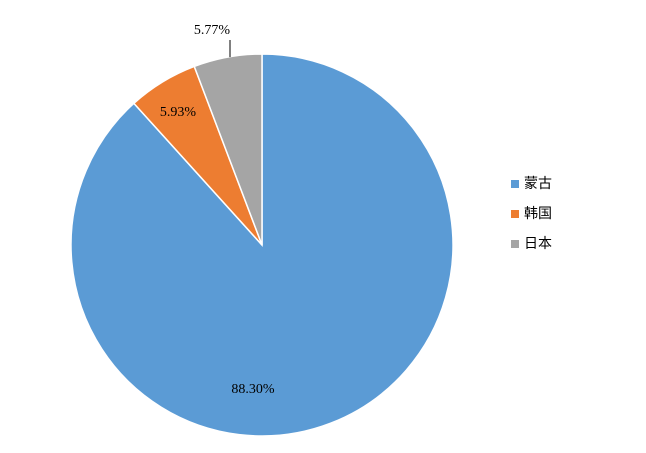  I want to click on legend-label: 日本, so click(538, 244).